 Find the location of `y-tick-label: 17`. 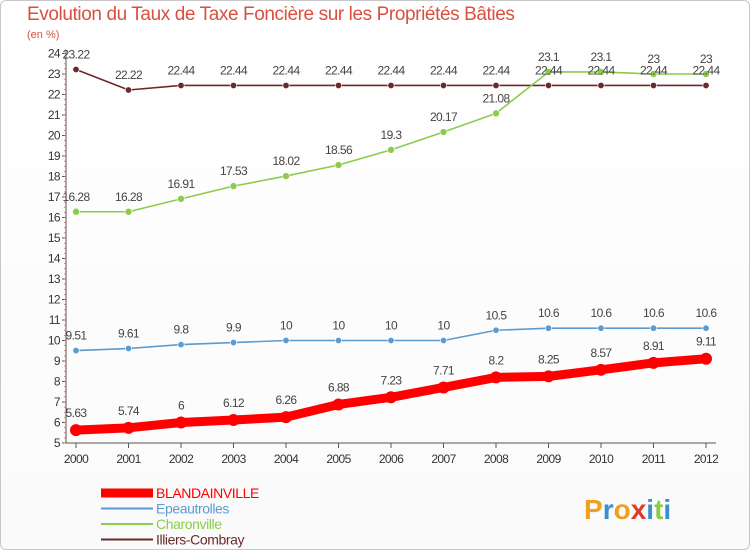

y-tick-label: 17 is located at coordinates (54, 197).